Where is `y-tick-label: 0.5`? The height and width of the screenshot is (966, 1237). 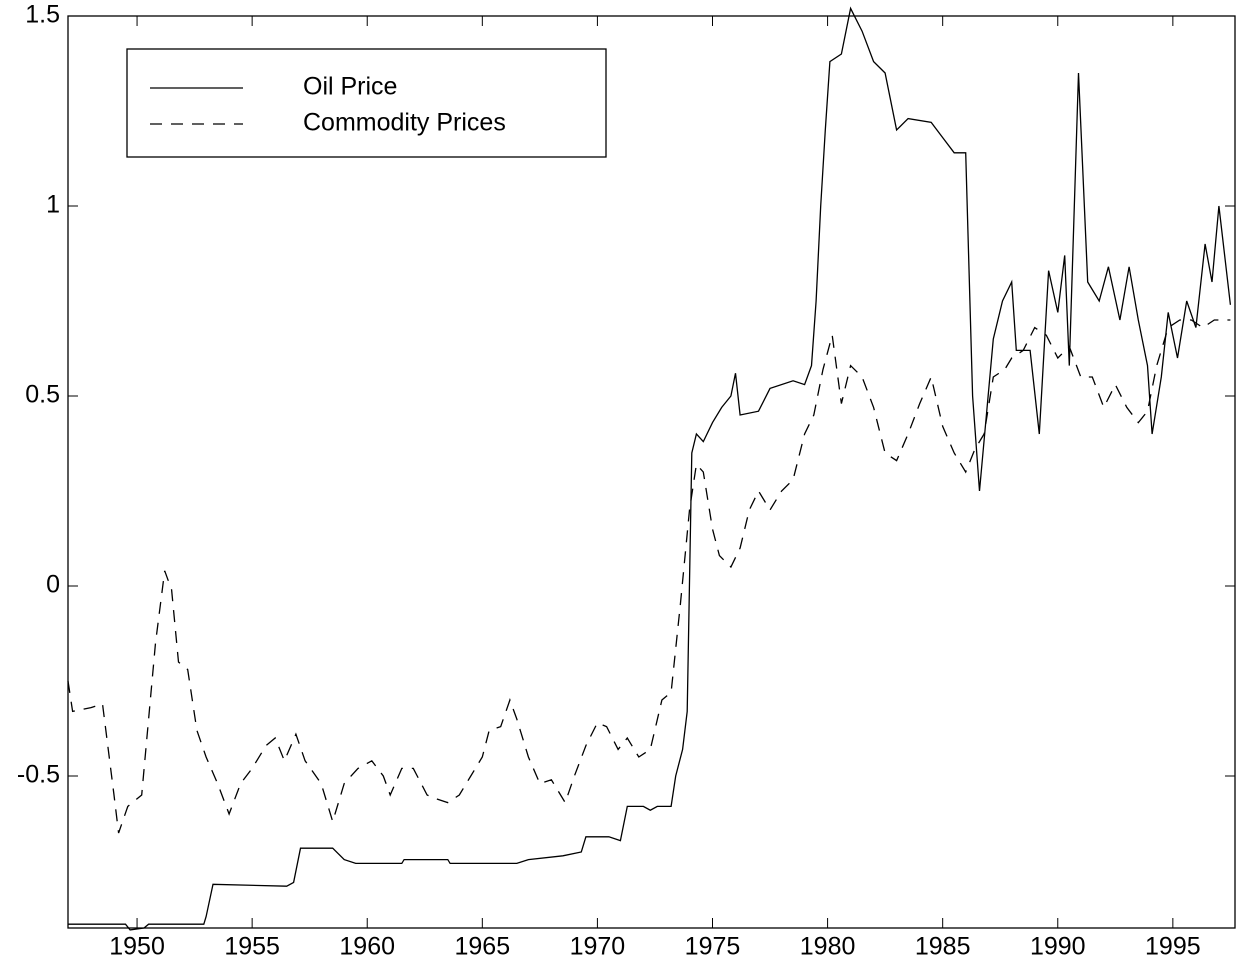
y-tick-label: 0.5 is located at coordinates (42, 395).